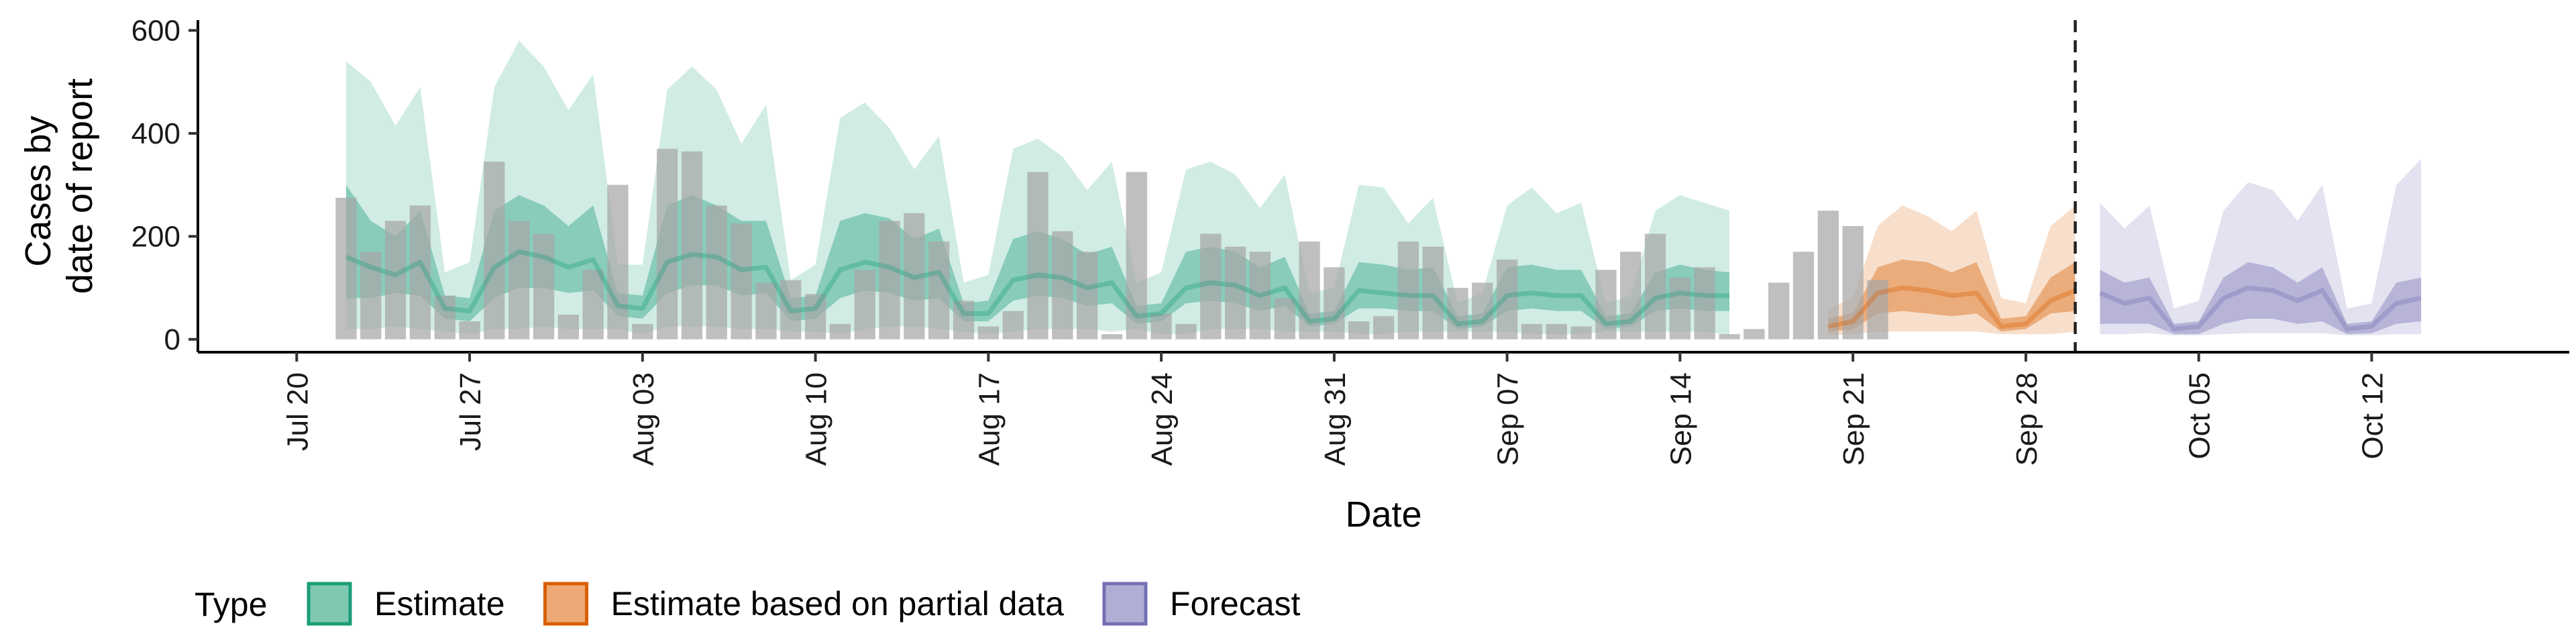 The width and height of the screenshot is (2576, 644). What do you see at coordinates (439, 604) in the screenshot?
I see `legend-label: Estimate` at bounding box center [439, 604].